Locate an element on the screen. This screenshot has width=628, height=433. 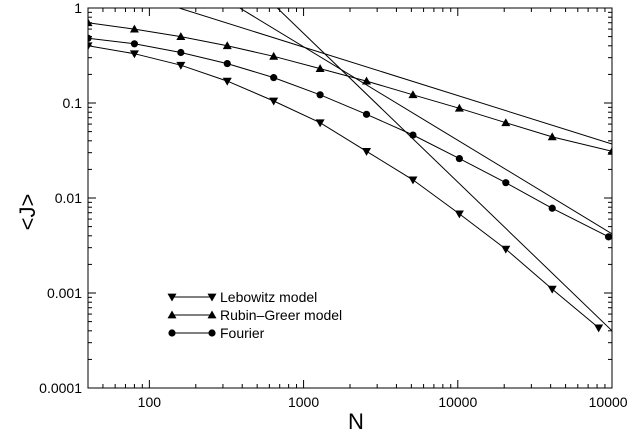
legend: Lebowitz model Rubin–Greer model Fourier is located at coordinates (254, 315).